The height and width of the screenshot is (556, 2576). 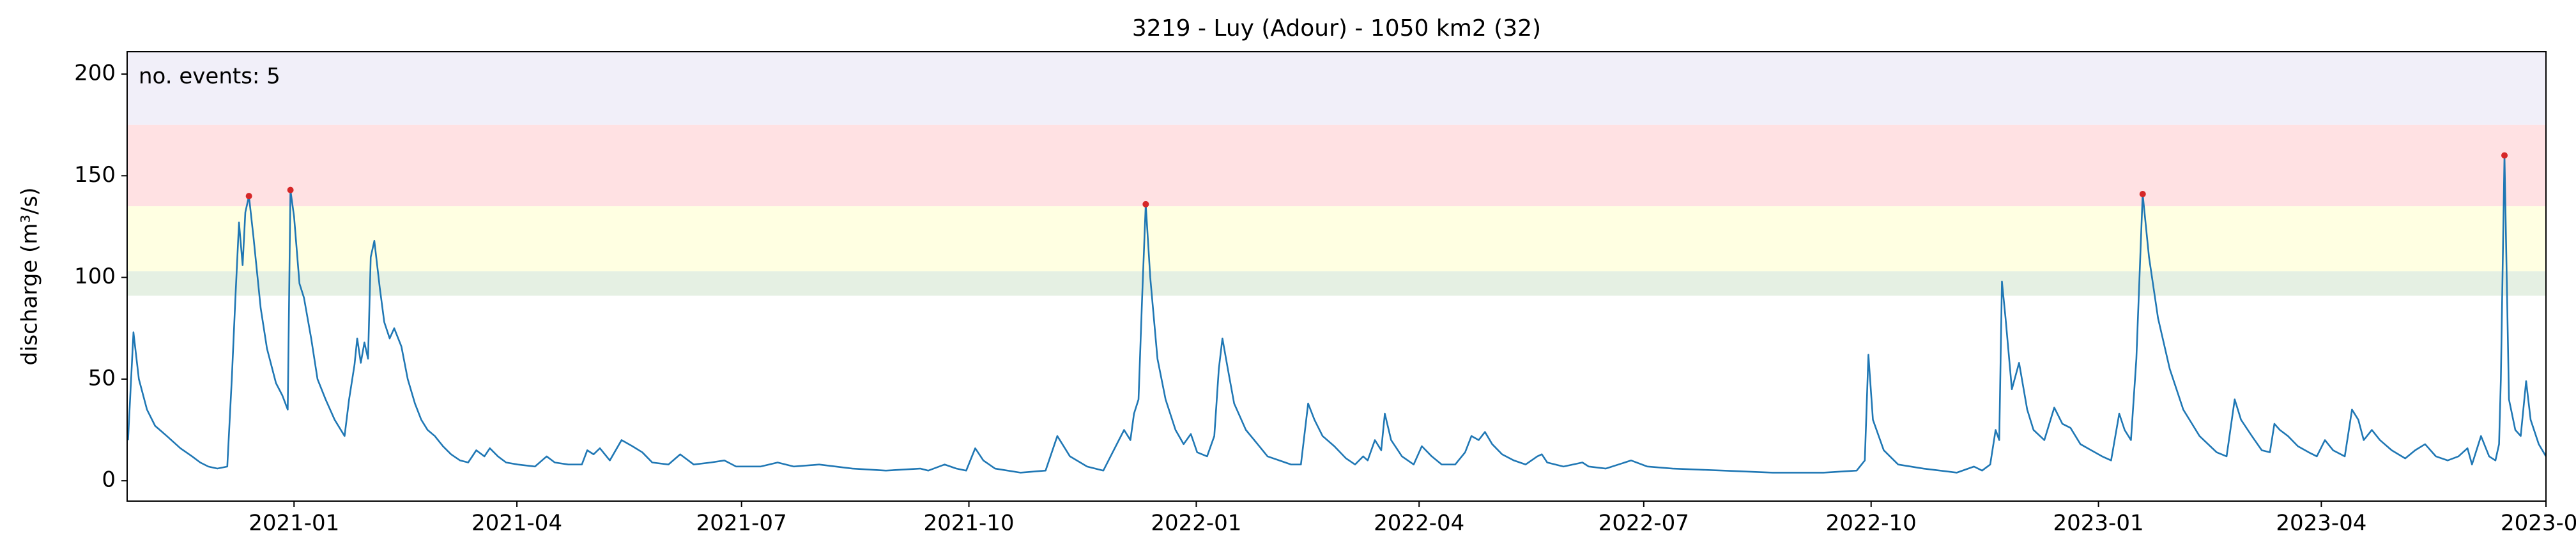 I want to click on x-tick-label: 2022-07, so click(x=1643, y=524).